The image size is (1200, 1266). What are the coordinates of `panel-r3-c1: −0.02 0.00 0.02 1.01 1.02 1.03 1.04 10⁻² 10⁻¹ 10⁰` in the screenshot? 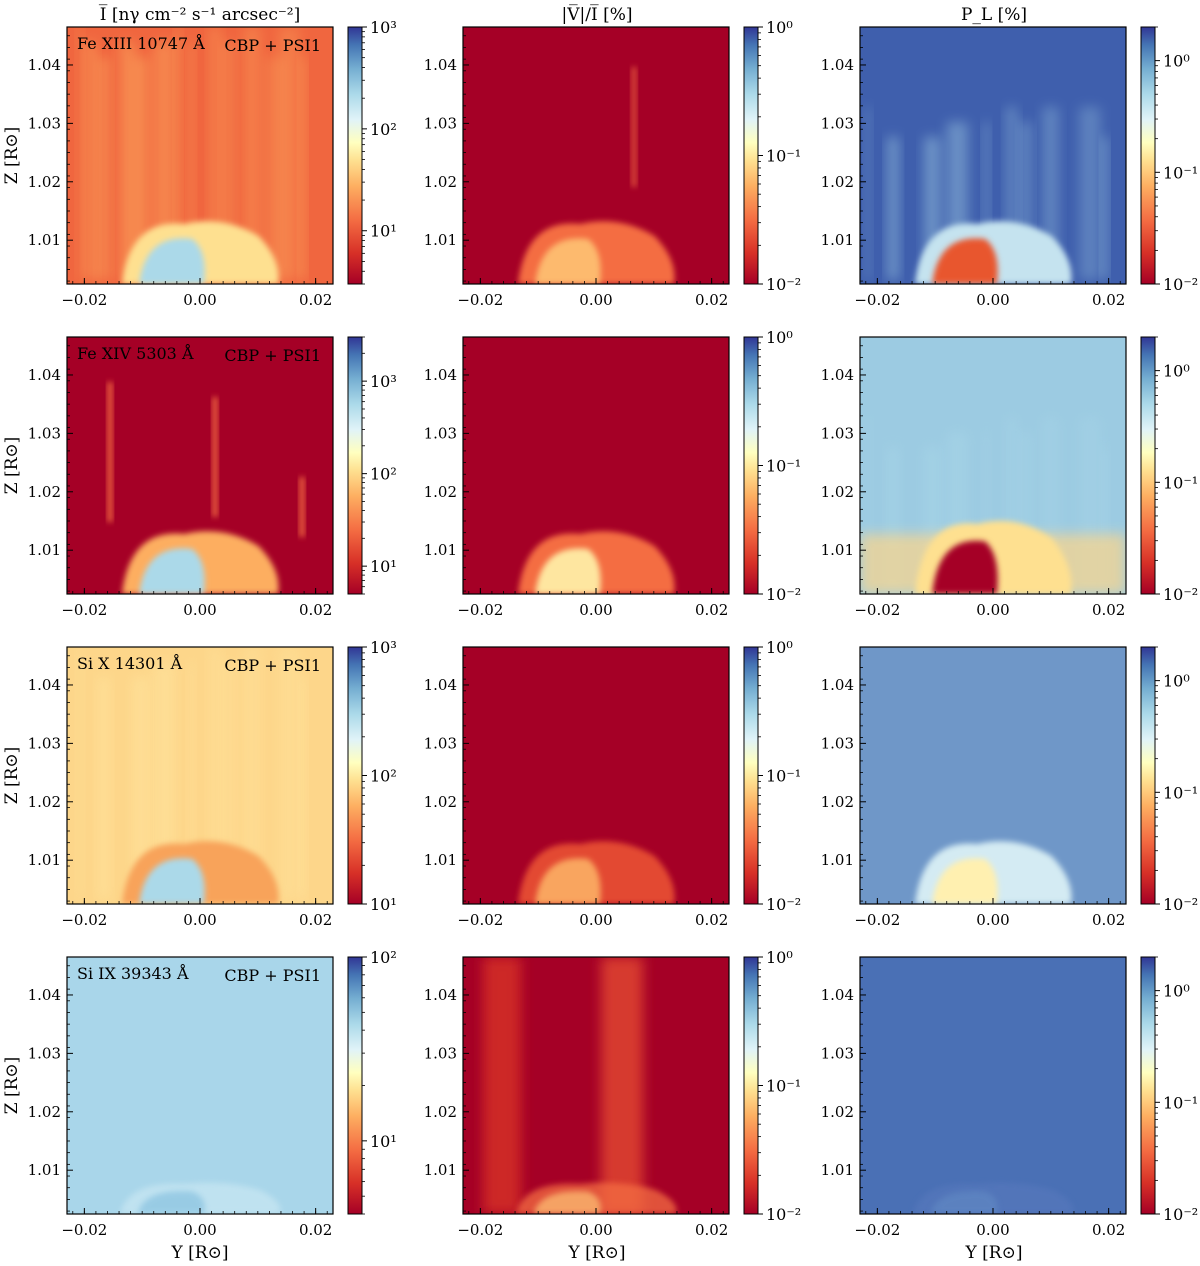 It's located at (613, 1093).